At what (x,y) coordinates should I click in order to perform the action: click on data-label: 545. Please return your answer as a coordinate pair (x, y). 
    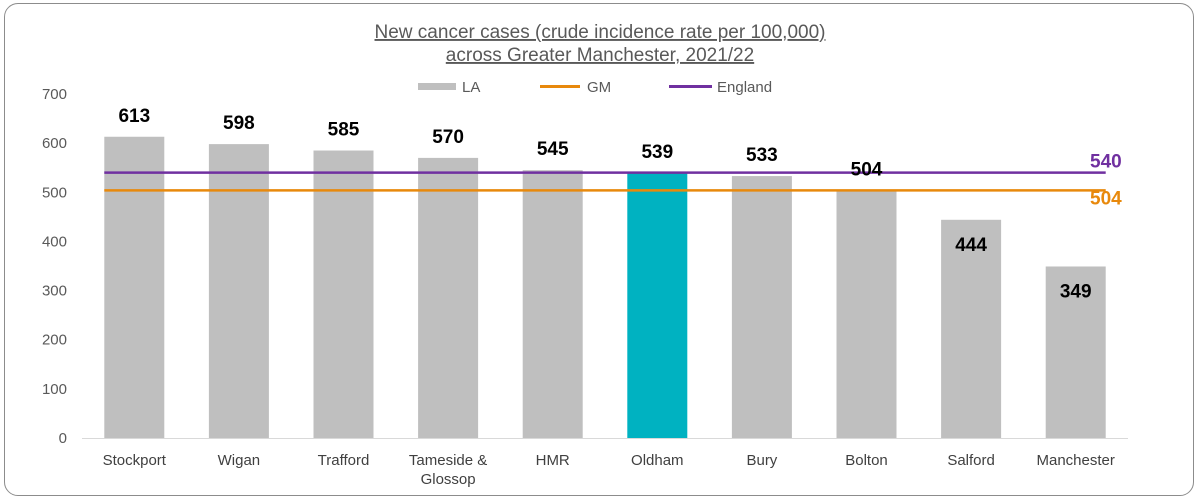
    Looking at the image, I should click on (553, 149).